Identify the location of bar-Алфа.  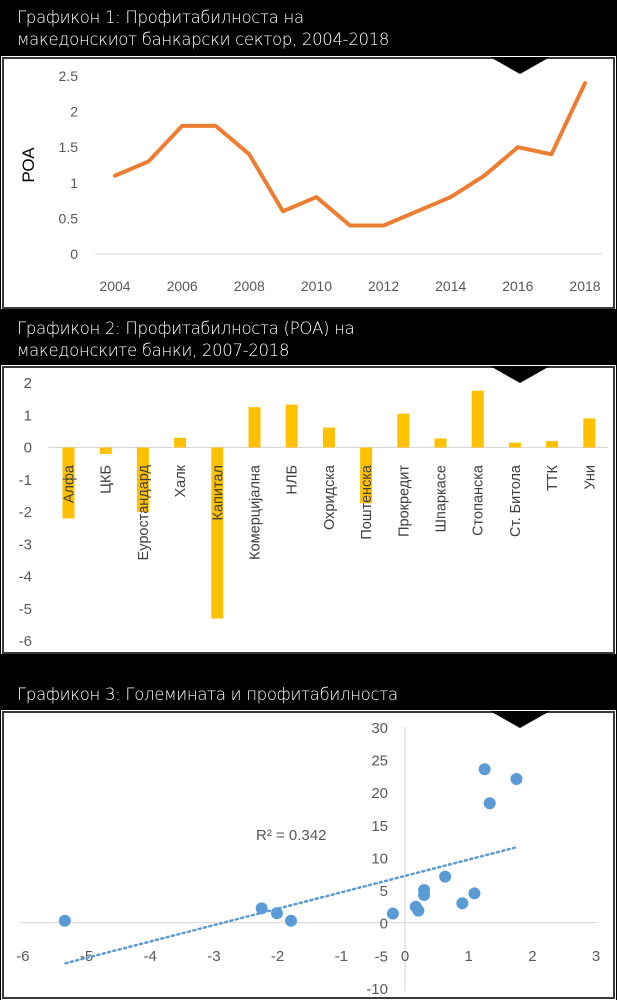
(68, 483).